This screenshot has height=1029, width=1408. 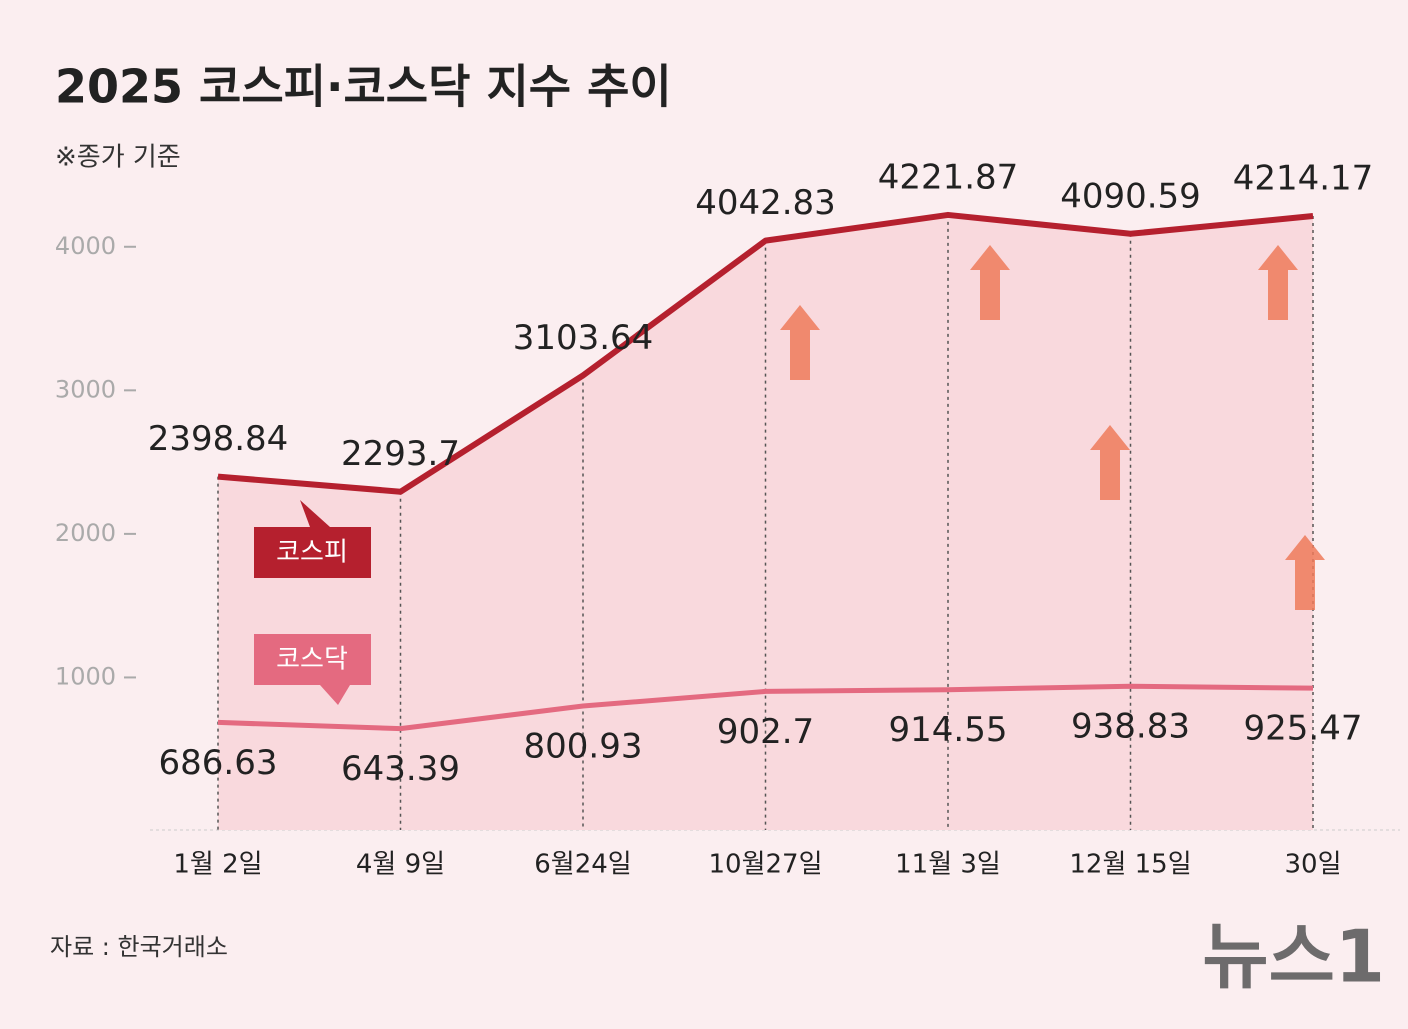 I want to click on legend-label: 코스닥, so click(x=312, y=660).